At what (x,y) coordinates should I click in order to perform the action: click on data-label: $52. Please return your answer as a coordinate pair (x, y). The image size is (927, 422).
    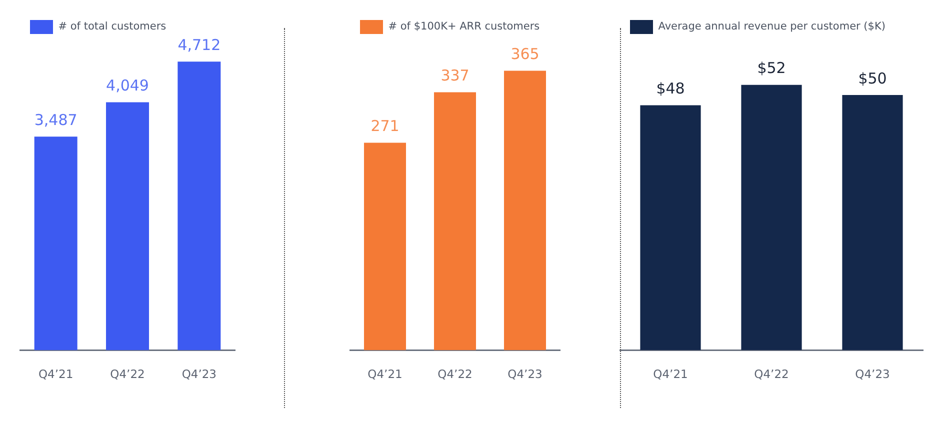
    Looking at the image, I should click on (771, 68).